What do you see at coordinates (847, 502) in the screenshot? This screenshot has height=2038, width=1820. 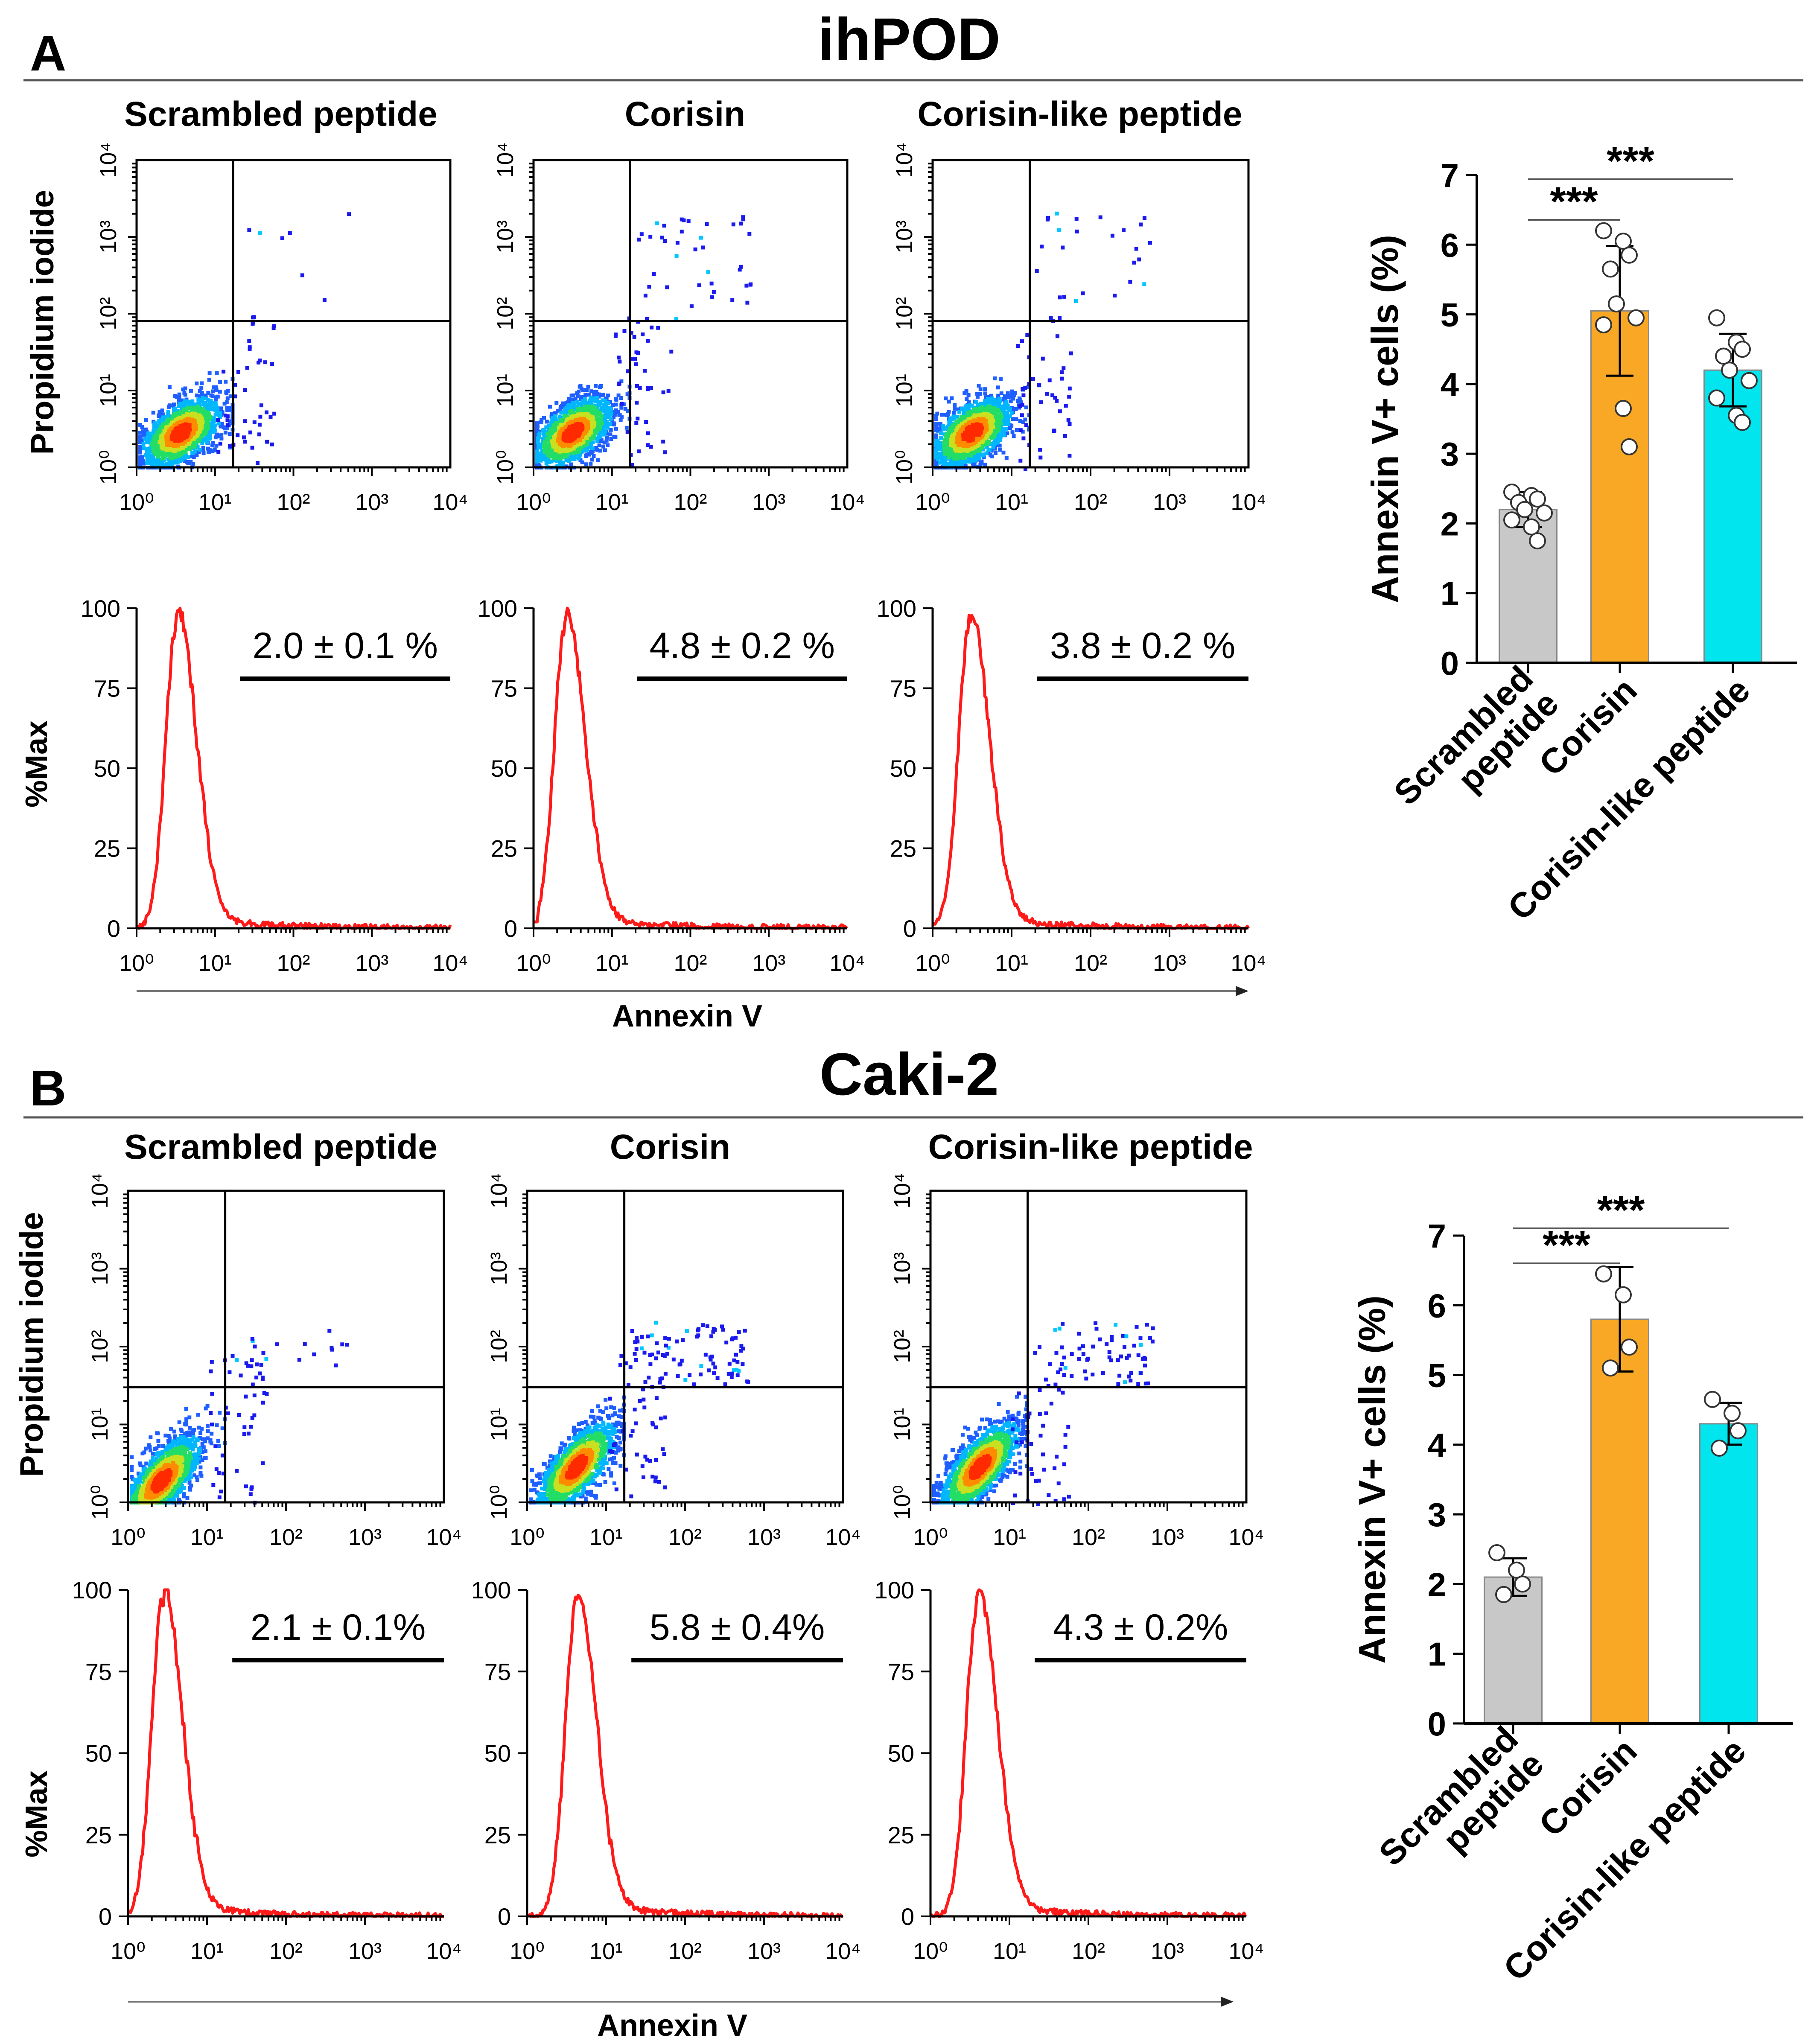 I see `x-tick-label: 10⁴` at bounding box center [847, 502].